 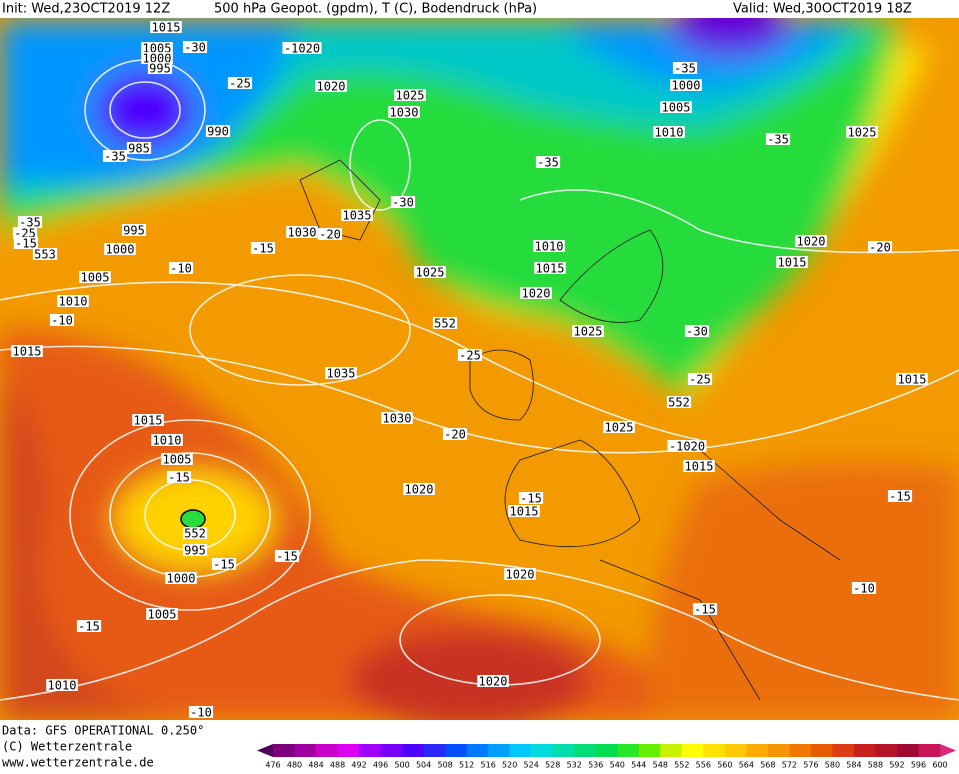 What do you see at coordinates (78, 763) in the screenshot?
I see `website: www.wetterzentrale.de` at bounding box center [78, 763].